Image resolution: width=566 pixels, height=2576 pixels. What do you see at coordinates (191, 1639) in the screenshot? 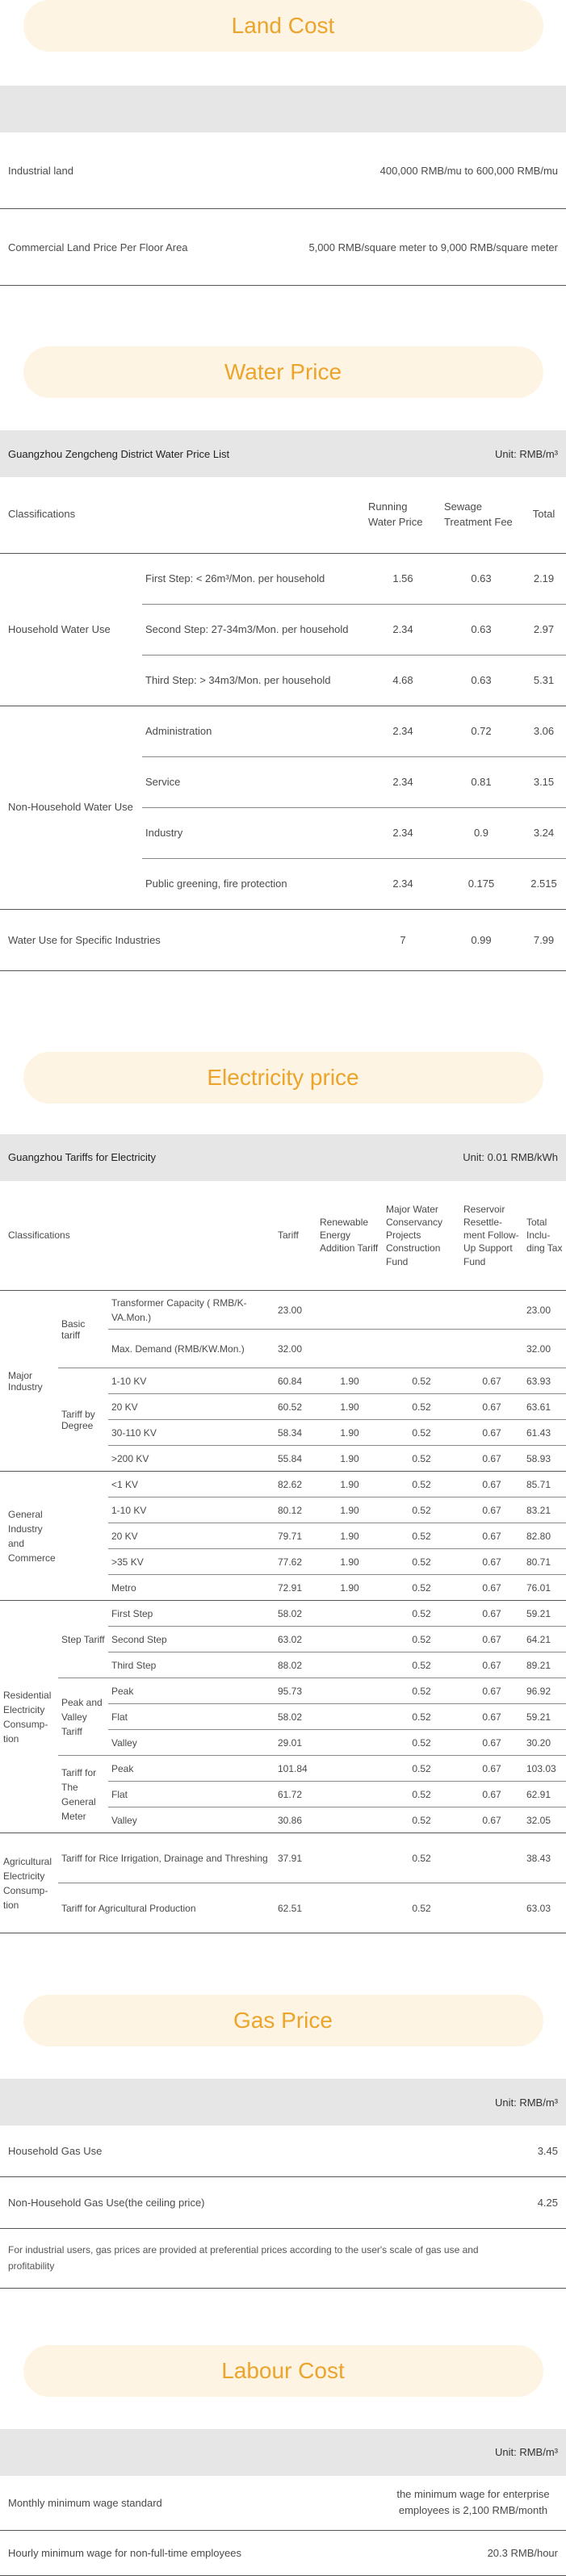
I see `row-name: Second Step` at bounding box center [191, 1639].